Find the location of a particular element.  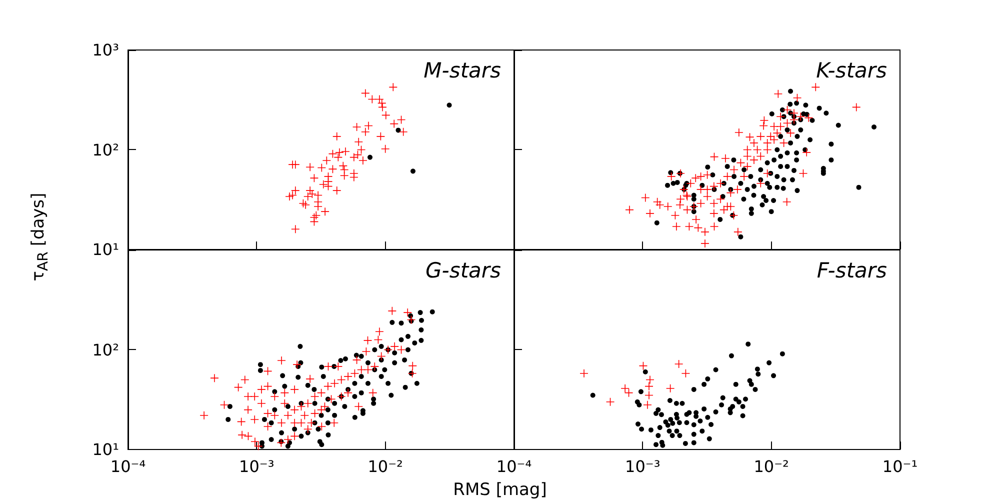

chart-title: M-stars is located at coordinates (463, 70).